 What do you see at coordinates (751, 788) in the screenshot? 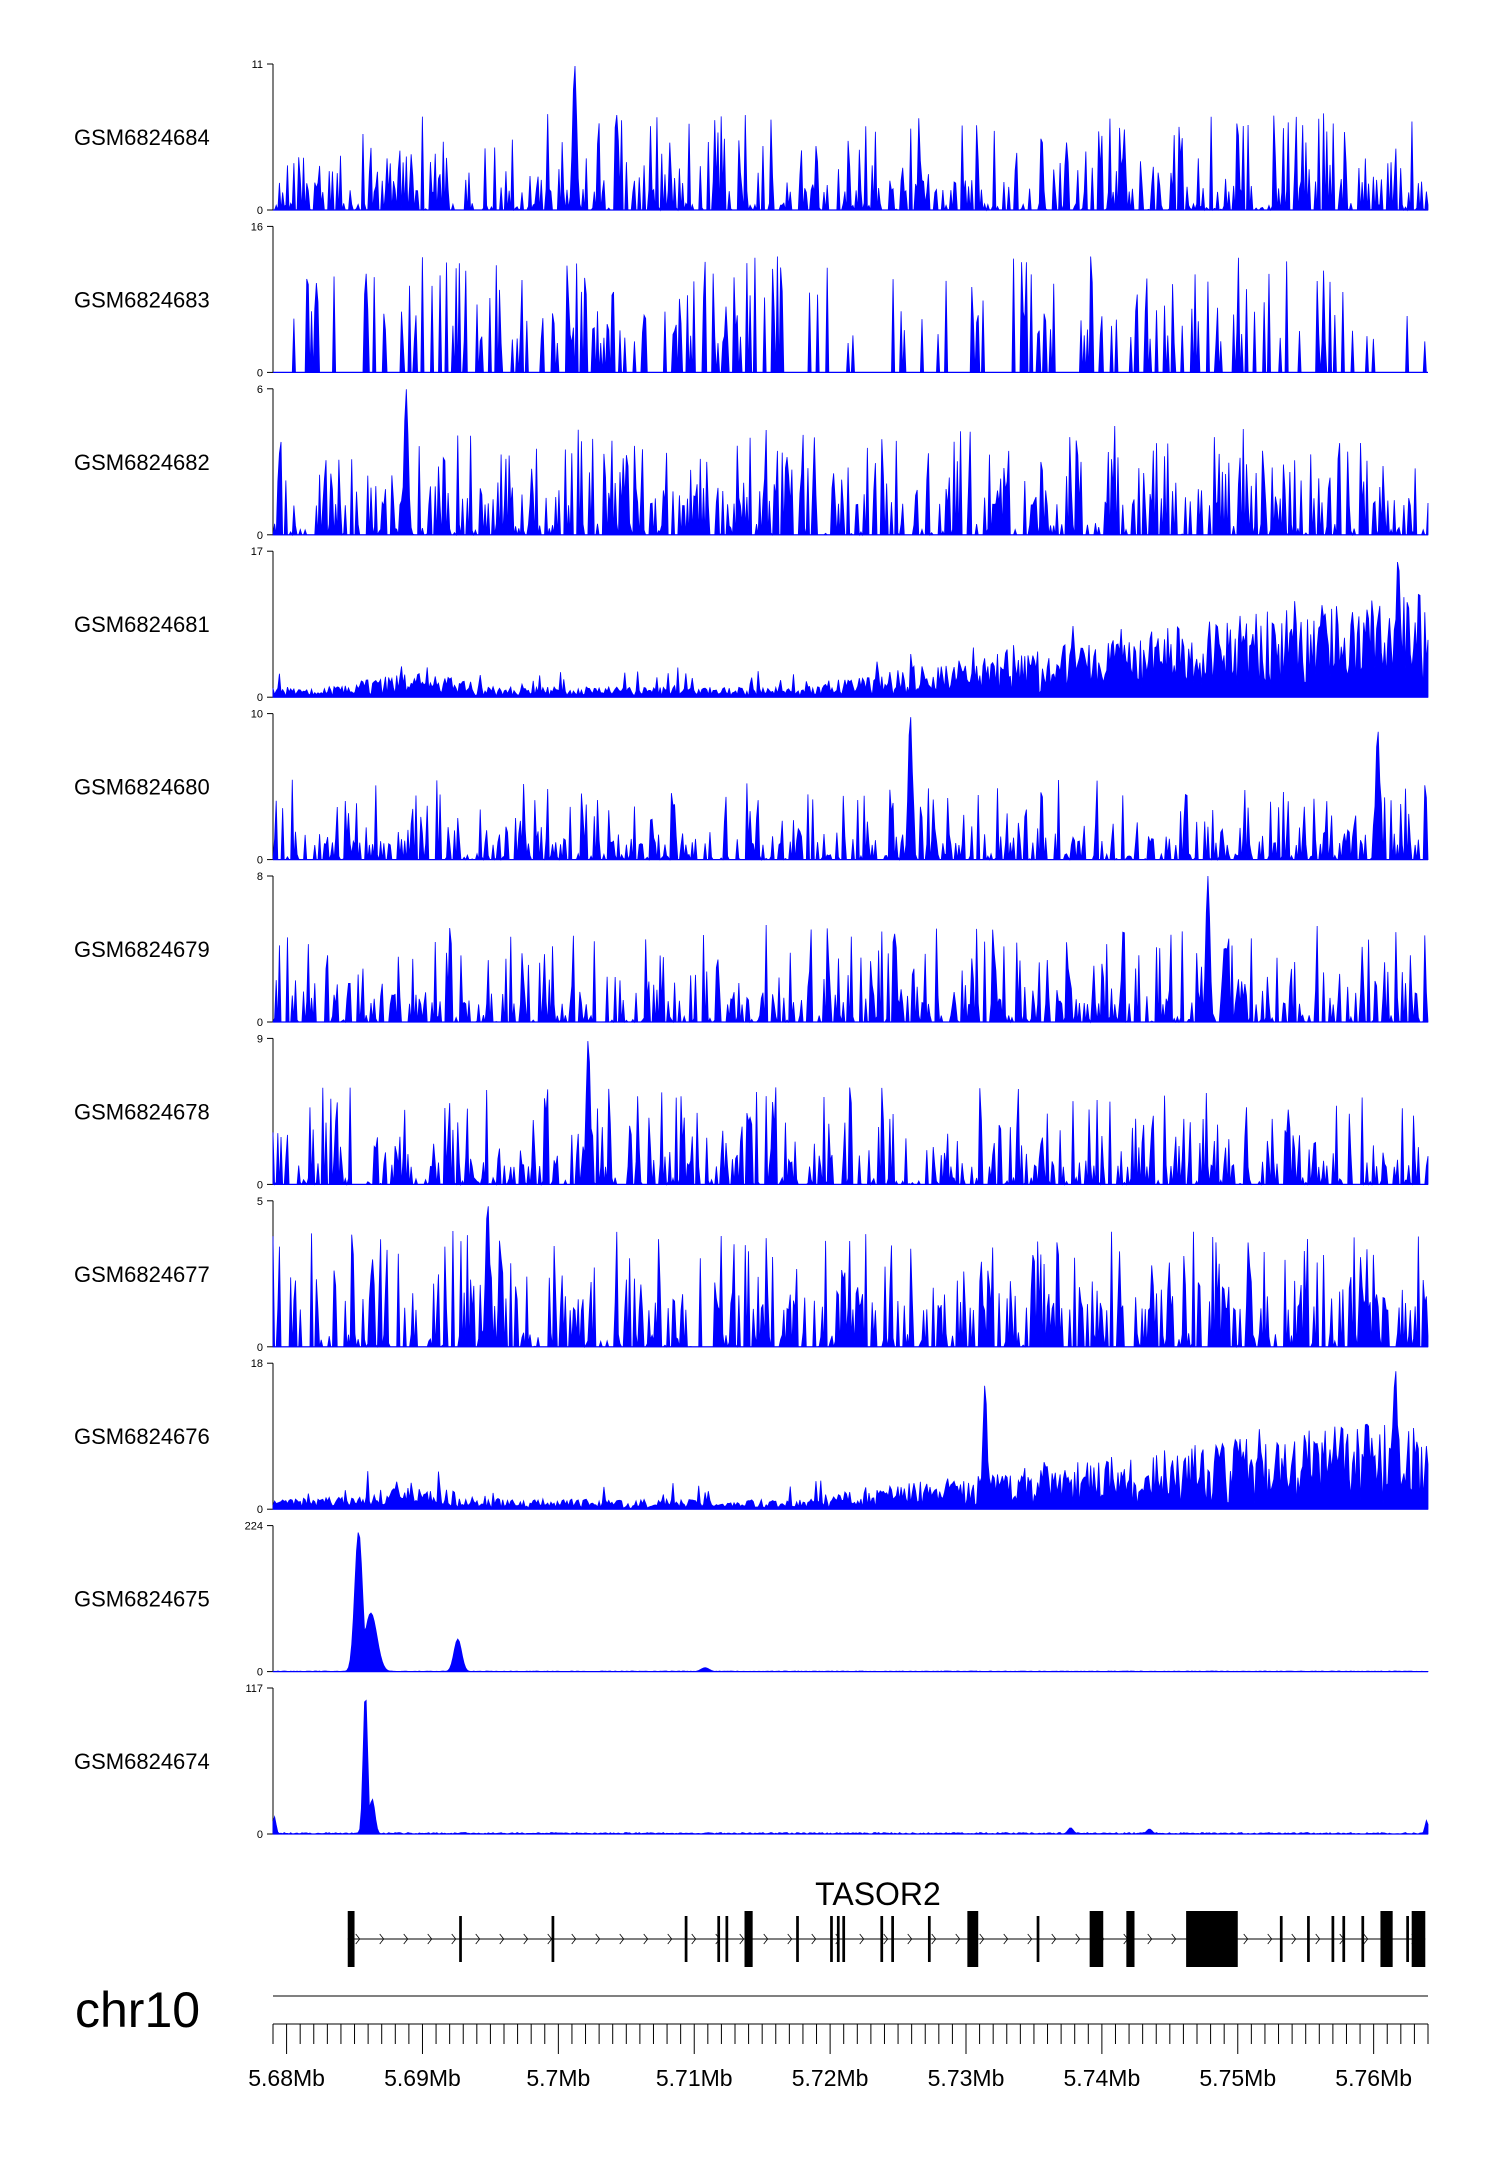
I see `track-GSM6824680: GSM6824680 10 0` at bounding box center [751, 788].